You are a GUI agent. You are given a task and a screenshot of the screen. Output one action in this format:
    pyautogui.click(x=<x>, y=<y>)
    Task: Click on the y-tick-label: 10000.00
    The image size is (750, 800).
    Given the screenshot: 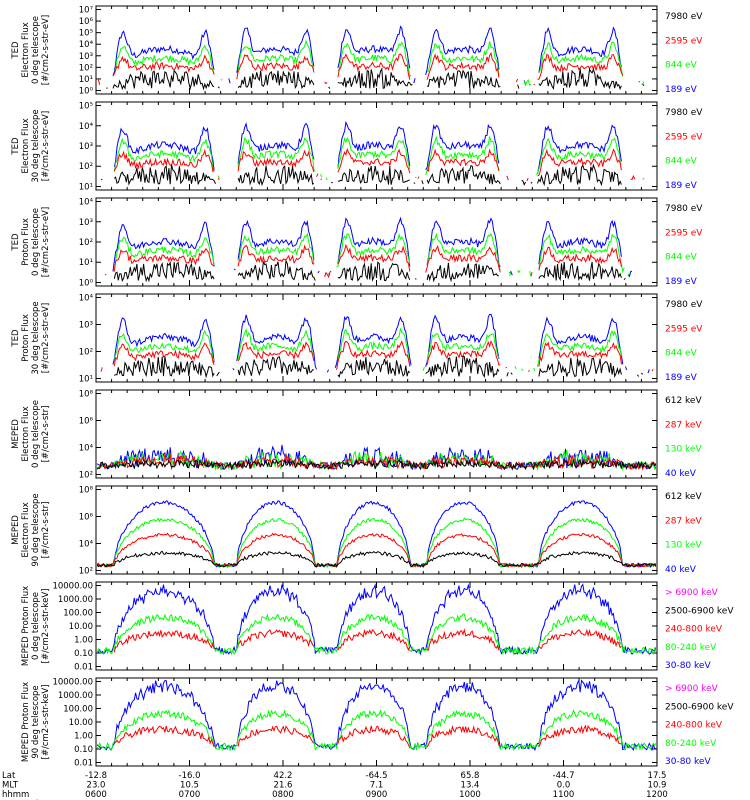 What is the action you would take?
    pyautogui.click(x=72, y=587)
    